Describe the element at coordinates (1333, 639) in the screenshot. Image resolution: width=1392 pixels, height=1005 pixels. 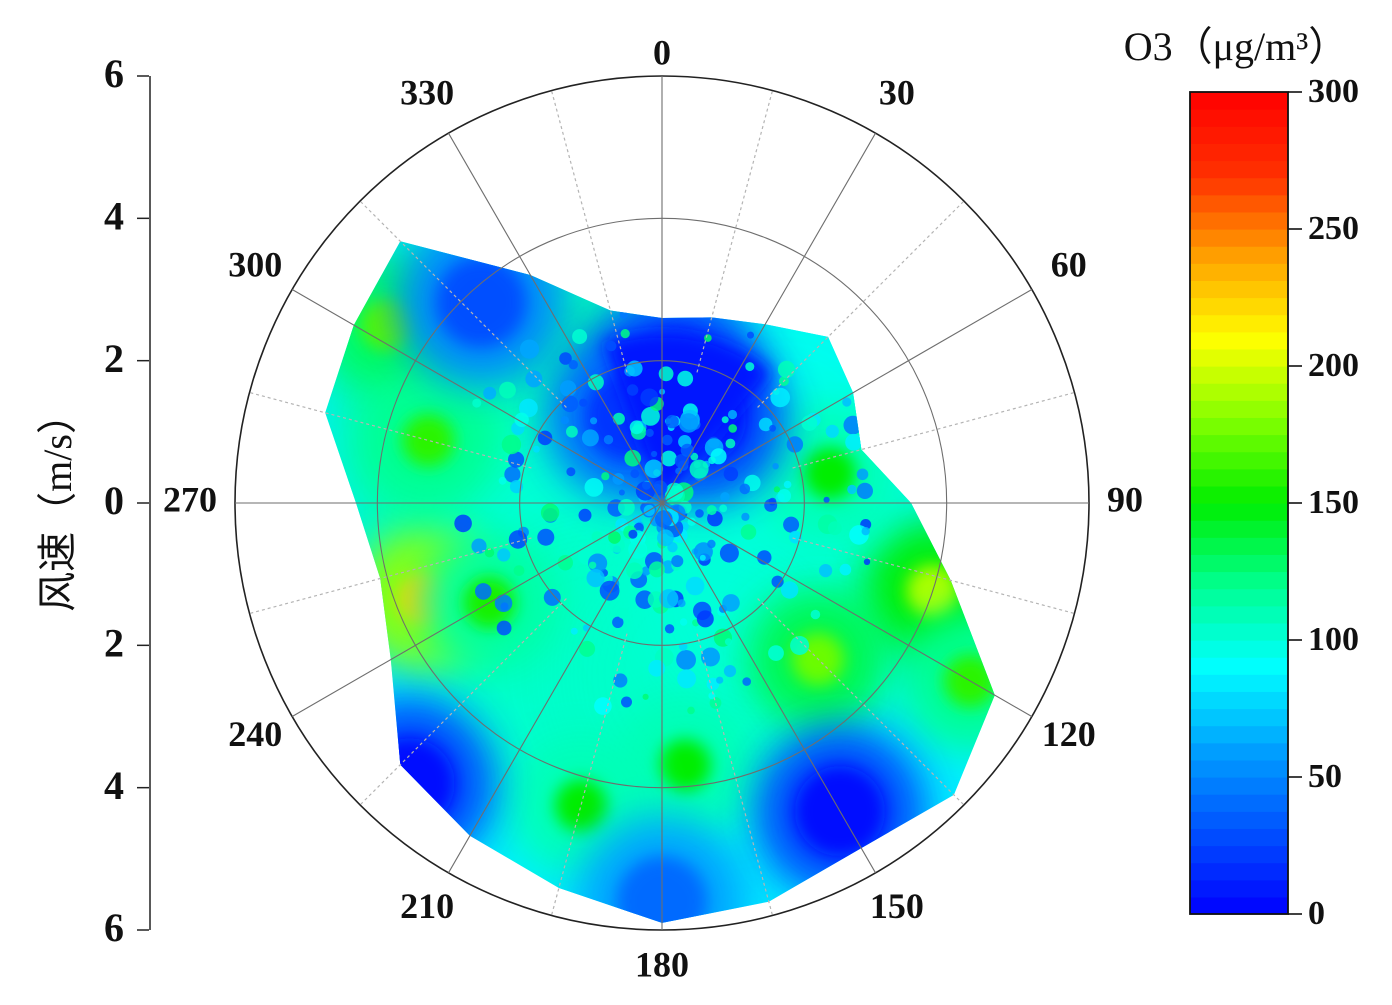
I see `colorbar-tick-label: 100` at that location.